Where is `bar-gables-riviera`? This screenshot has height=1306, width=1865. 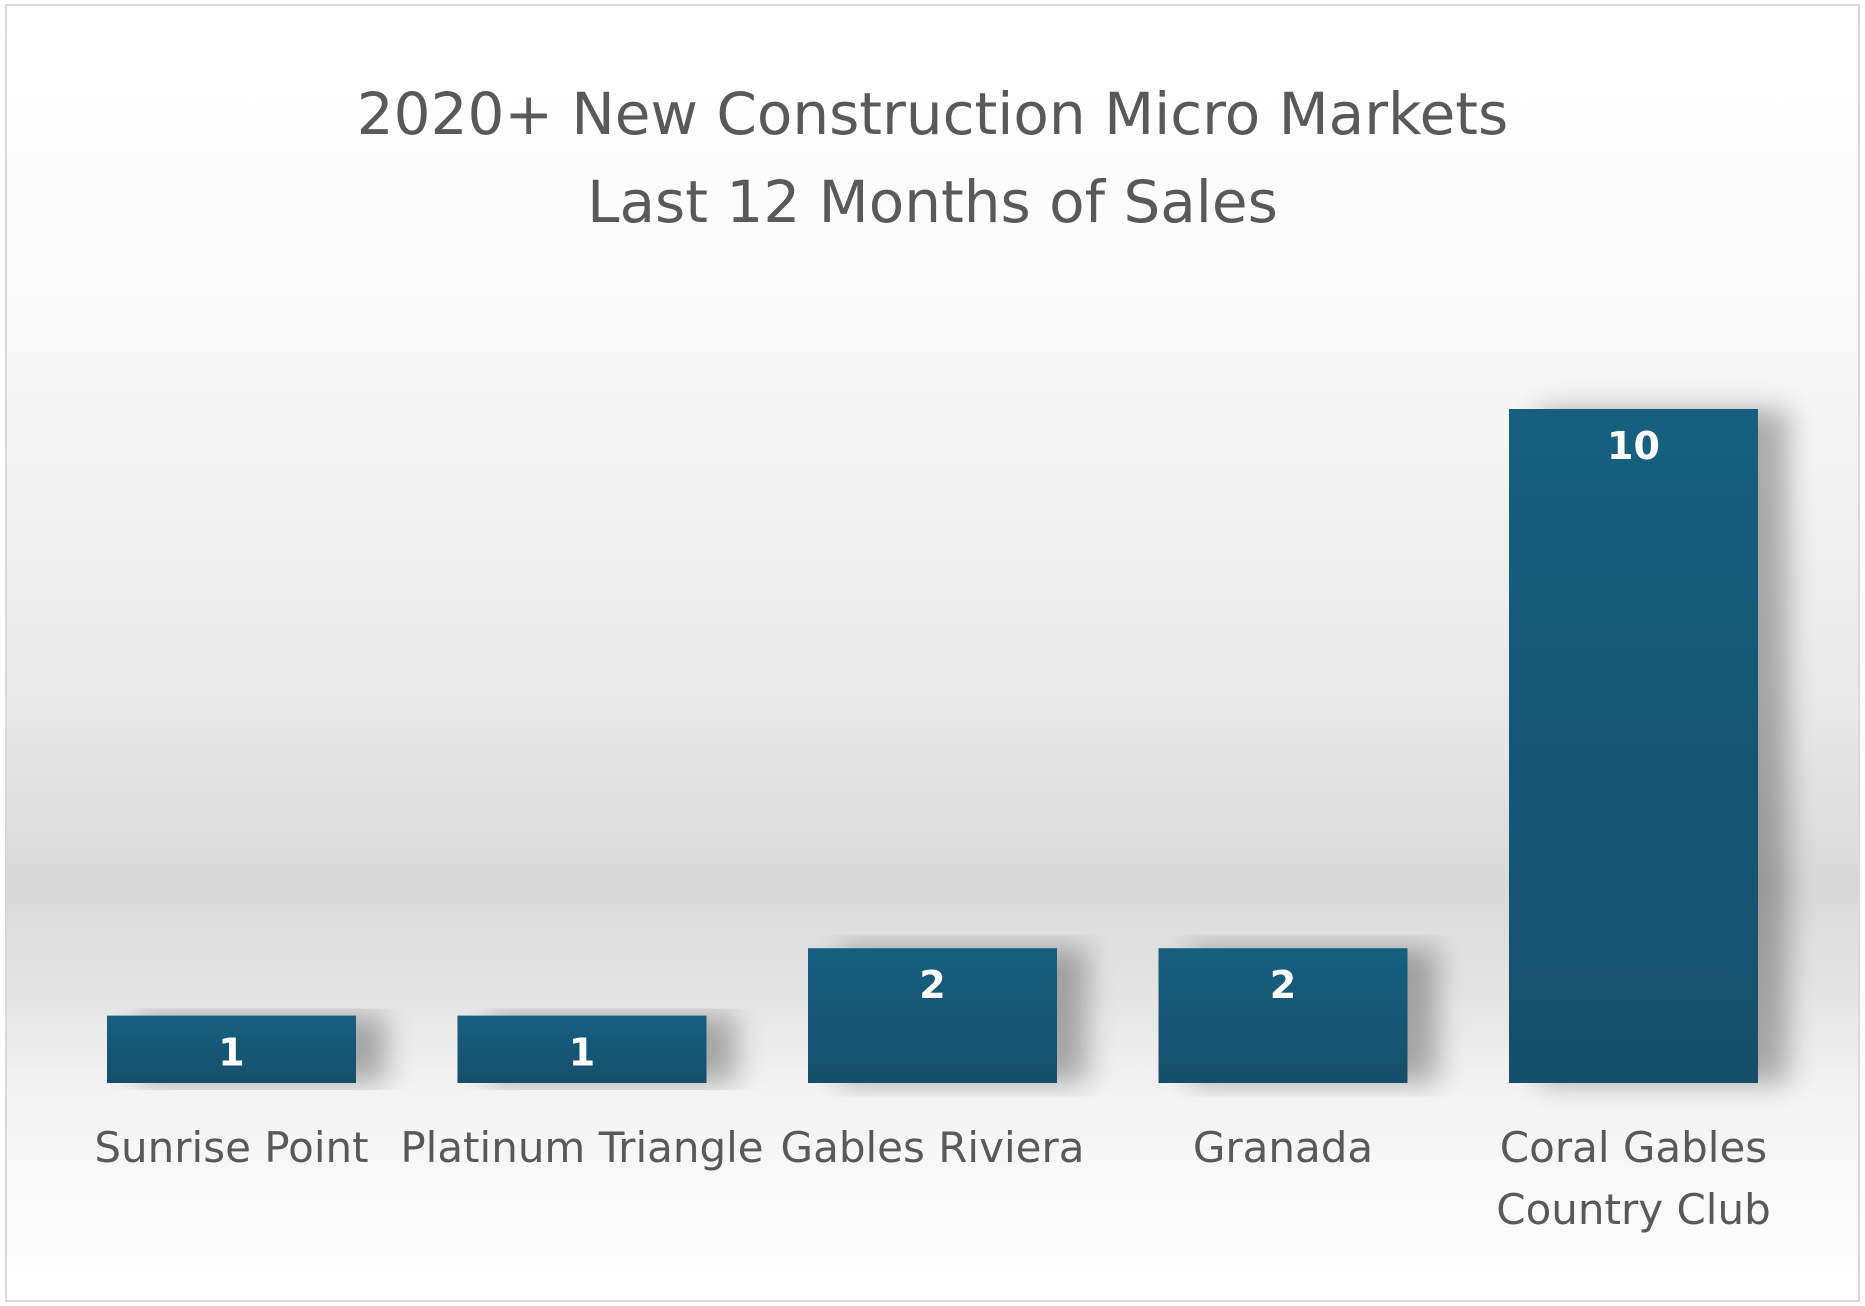
bar-gables-riviera is located at coordinates (932, 1015).